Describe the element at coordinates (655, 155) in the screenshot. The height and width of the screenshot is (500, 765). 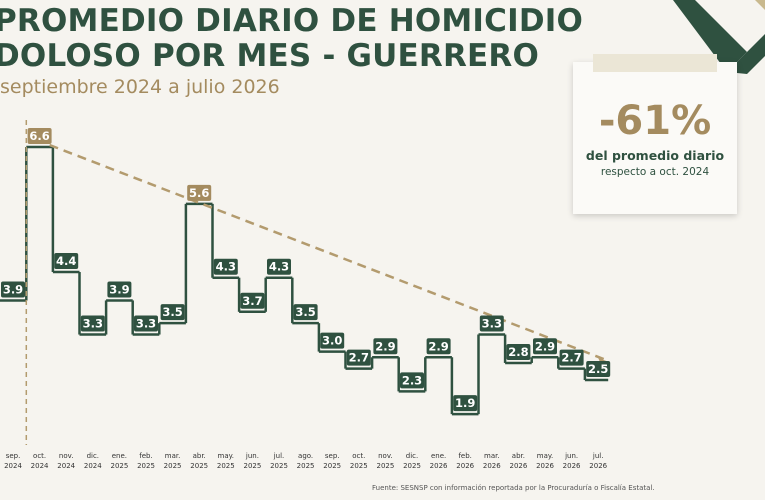
I see `reduction-description: del promedio diario` at that location.